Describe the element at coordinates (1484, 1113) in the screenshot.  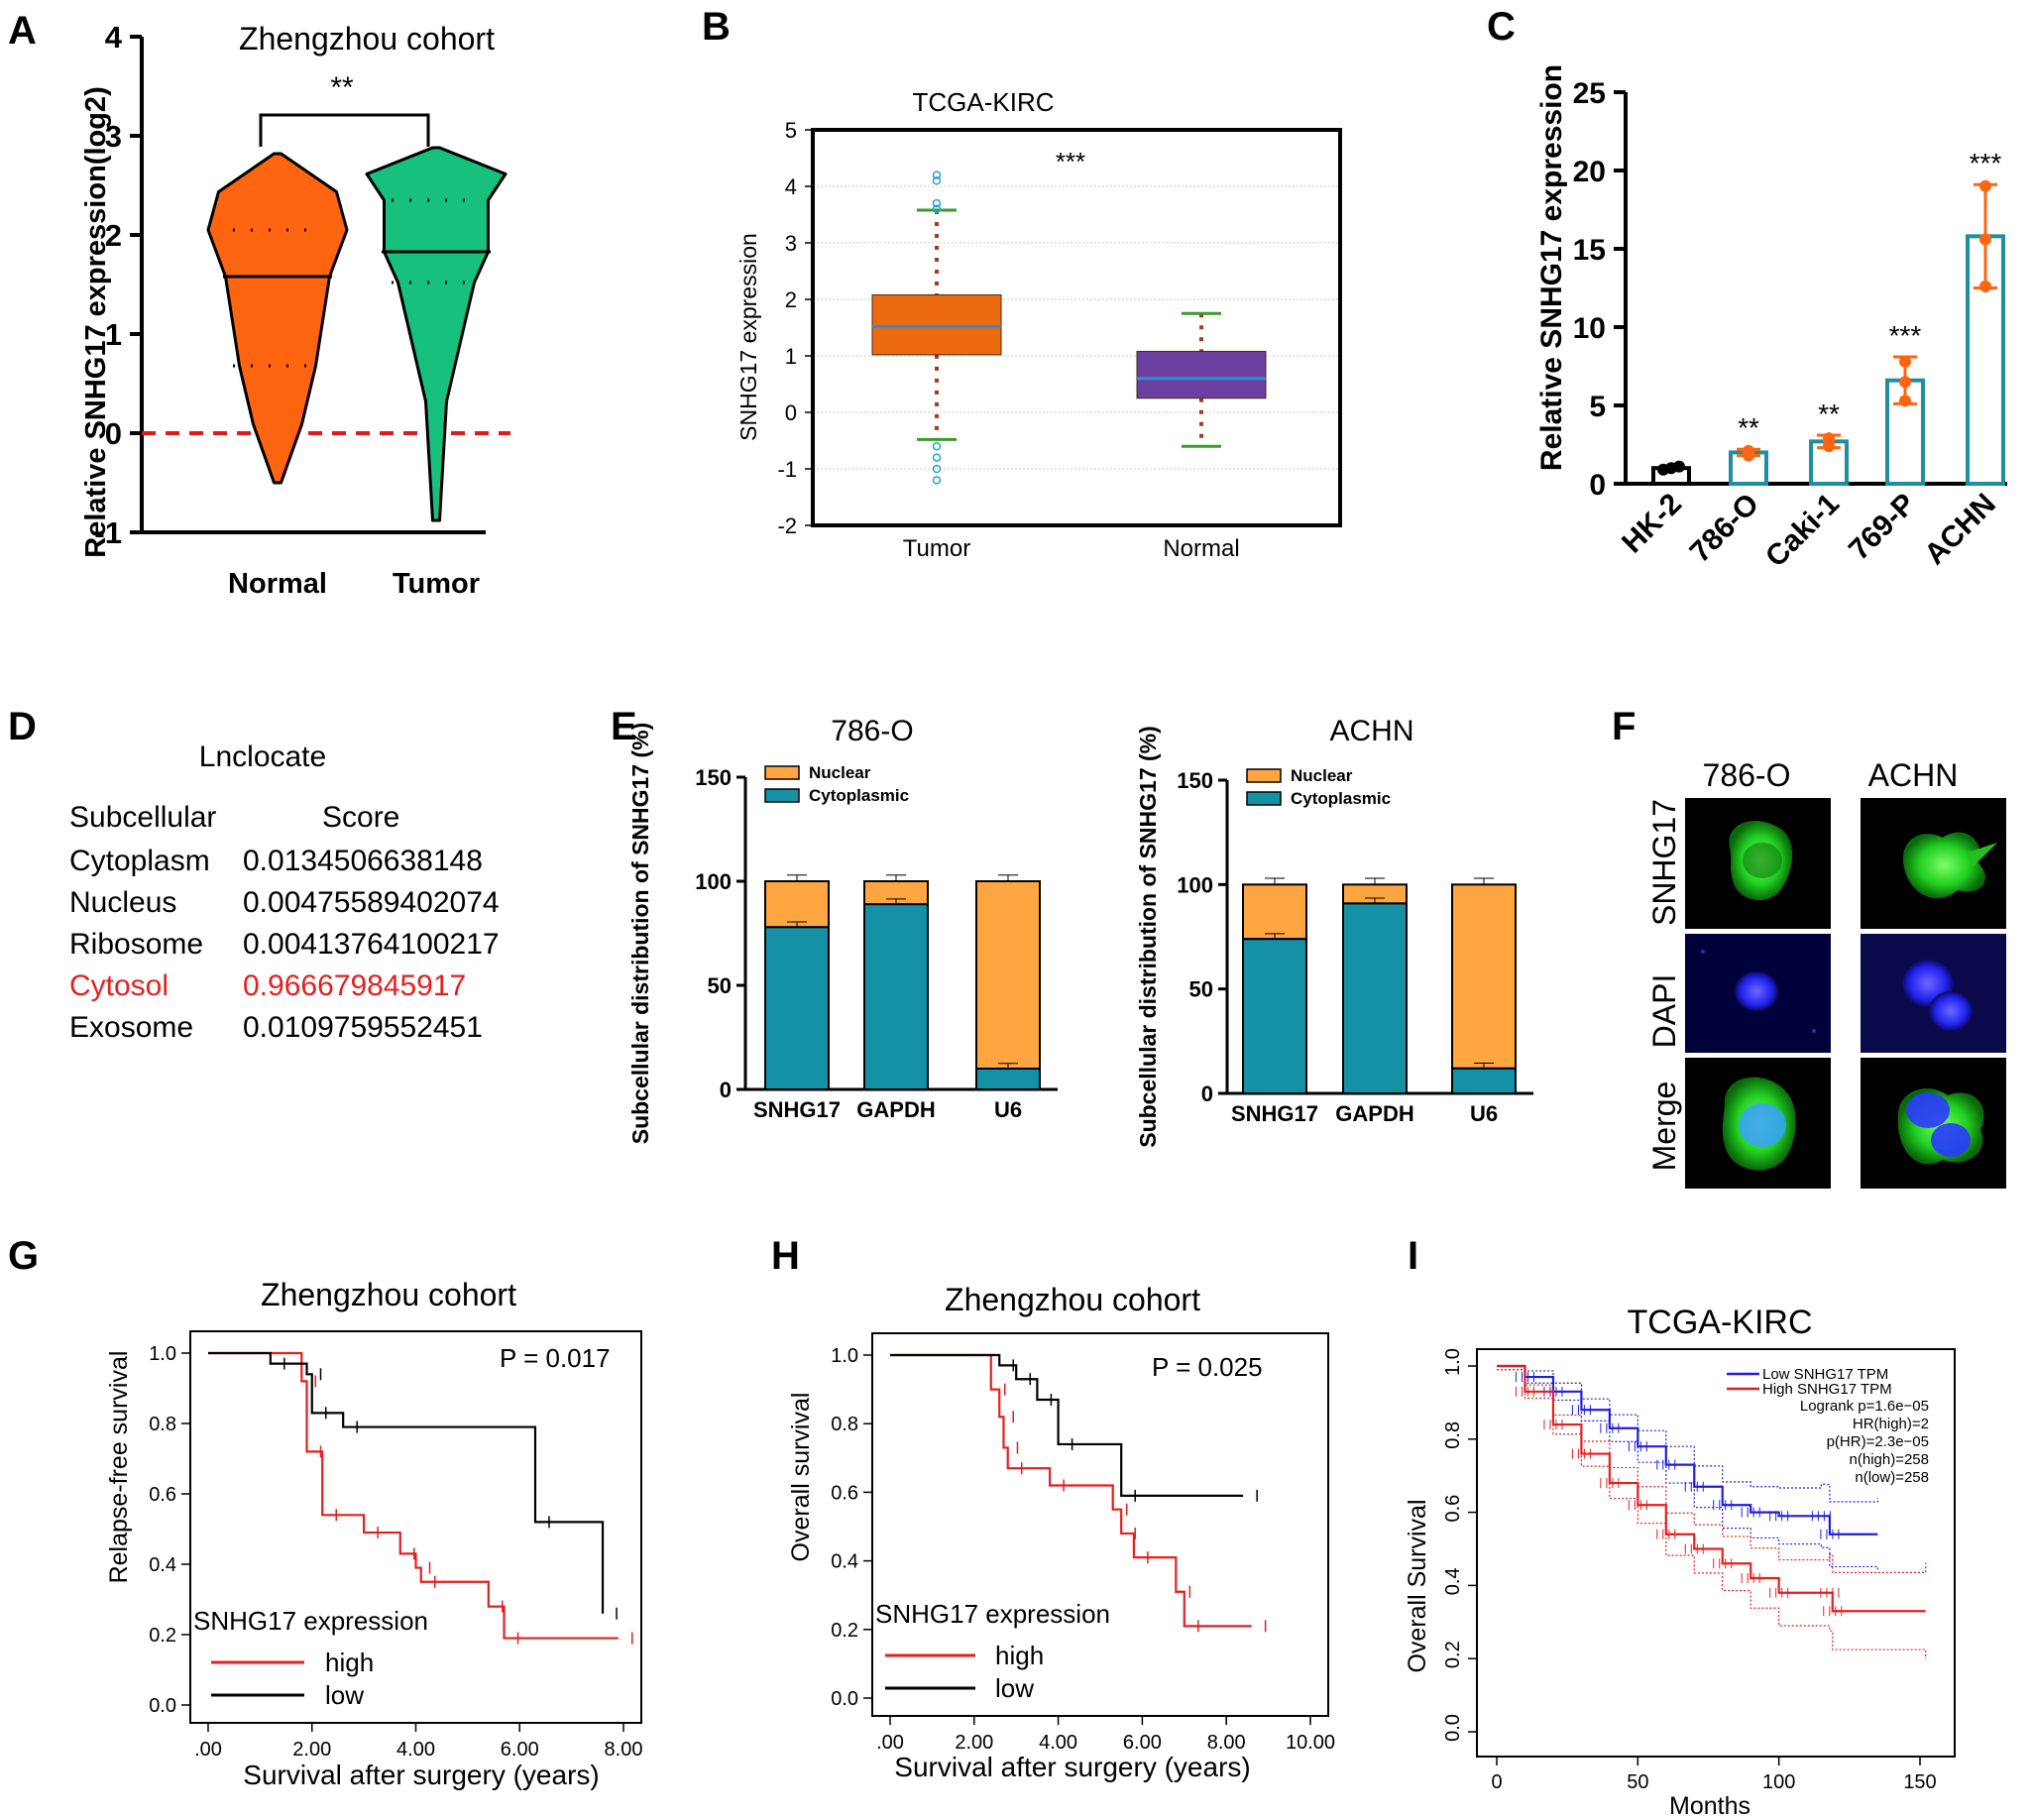
I see `panel-e2-x-tick-label: U6` at that location.